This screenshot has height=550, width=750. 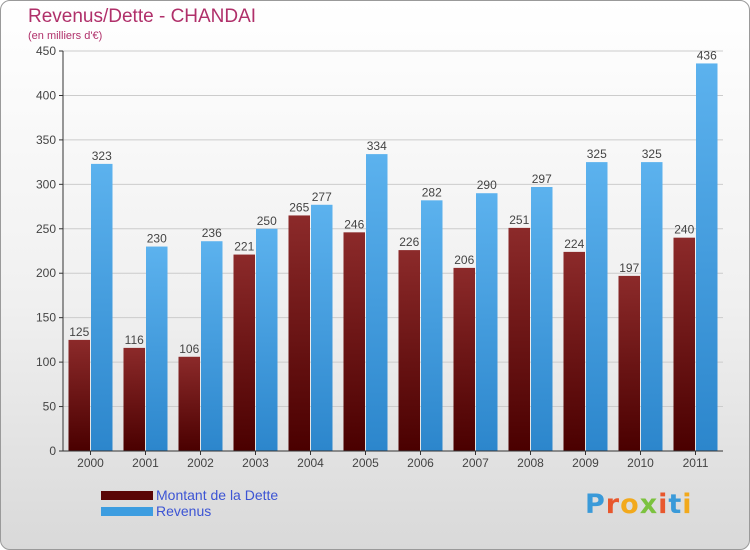 What do you see at coordinates (684, 230) in the screenshot?
I see `value-label-dette-2011: 240` at bounding box center [684, 230].